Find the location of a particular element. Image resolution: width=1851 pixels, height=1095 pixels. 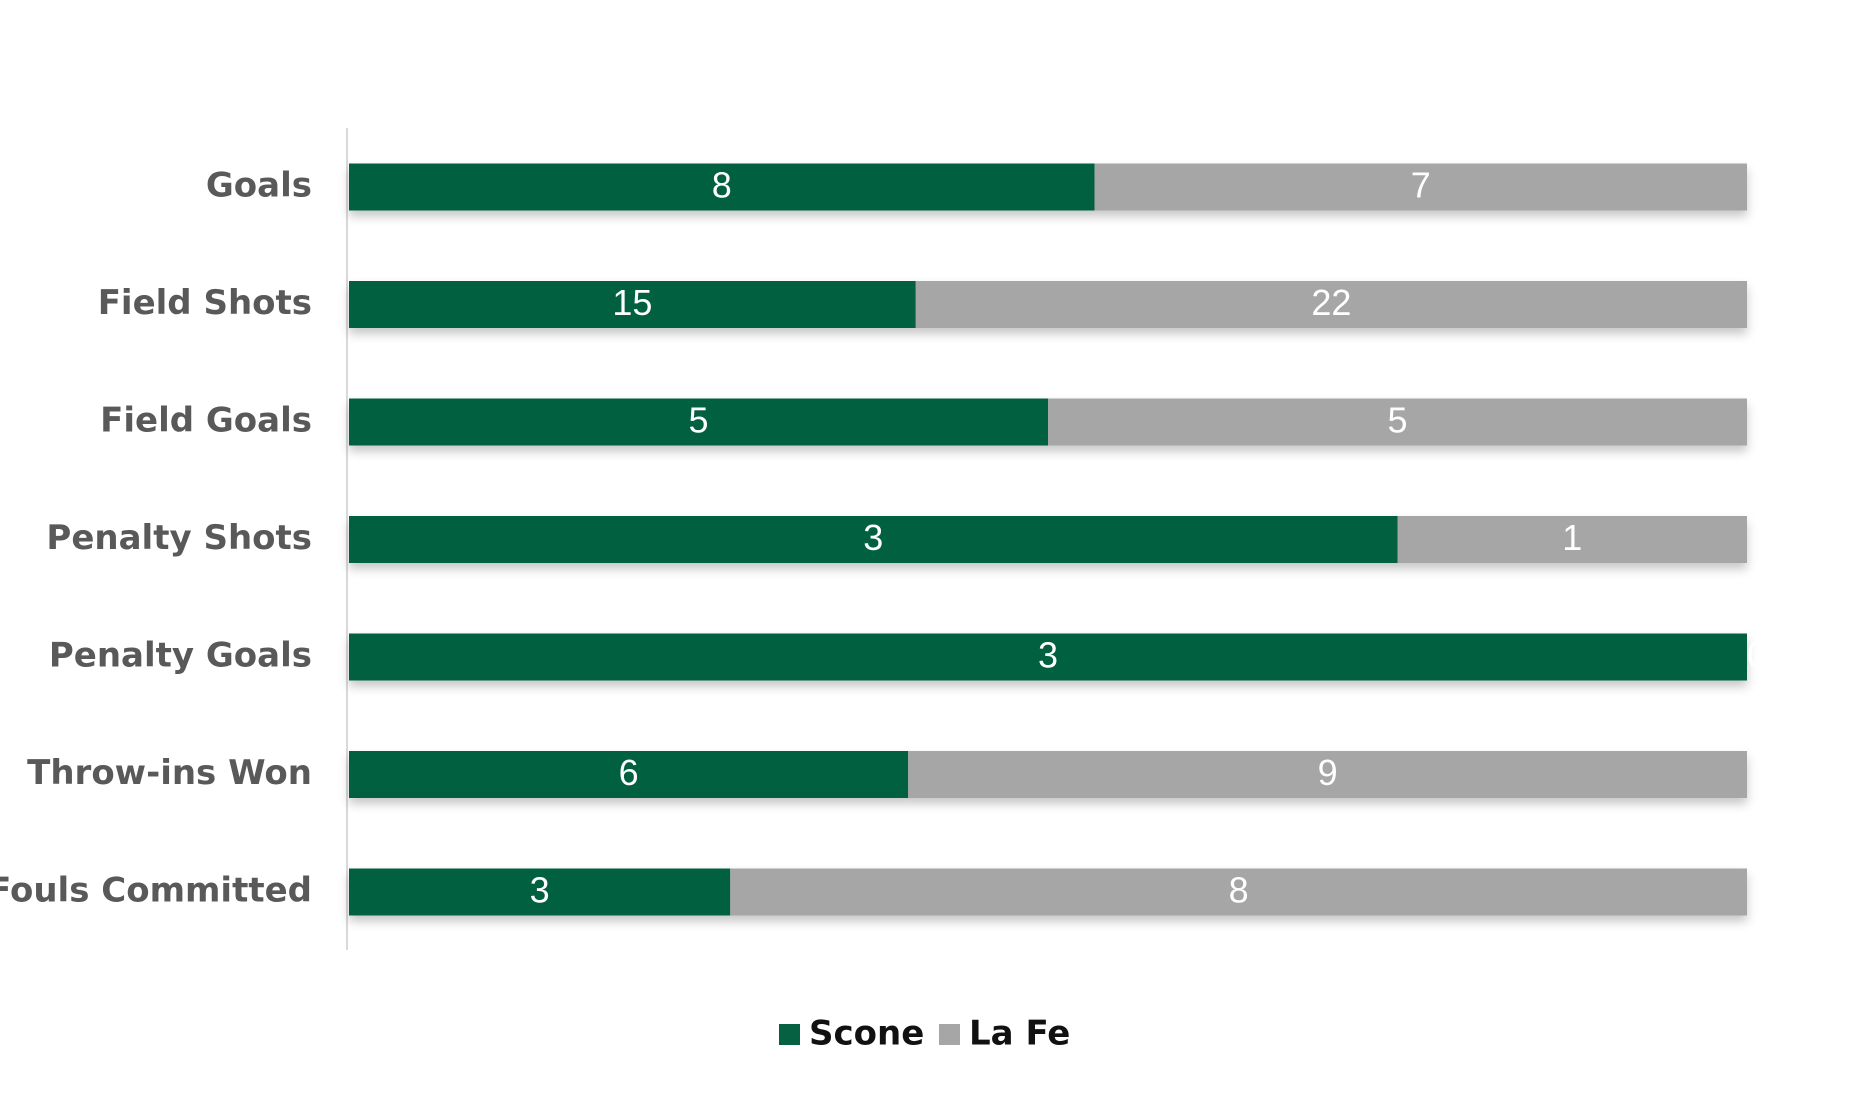

bar-row-field-shots is located at coordinates (1048, 304).